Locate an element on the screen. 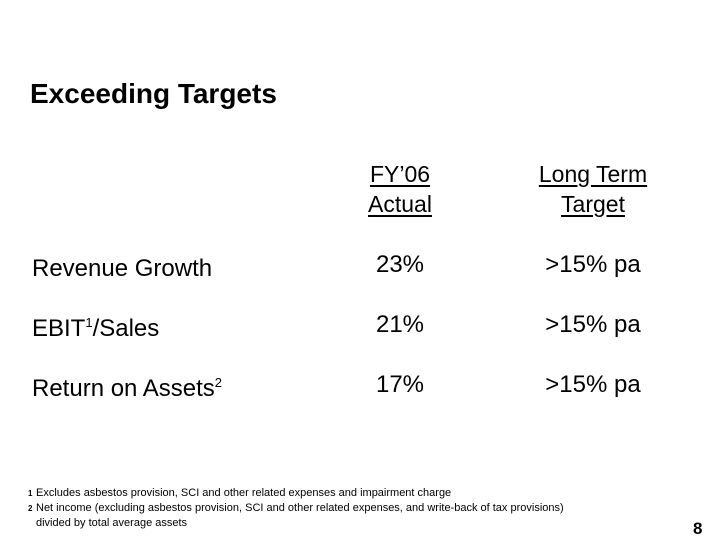 Image resolution: width=720 pixels, height=540 pixels. column-header-line: Actual is located at coordinates (400, 204).